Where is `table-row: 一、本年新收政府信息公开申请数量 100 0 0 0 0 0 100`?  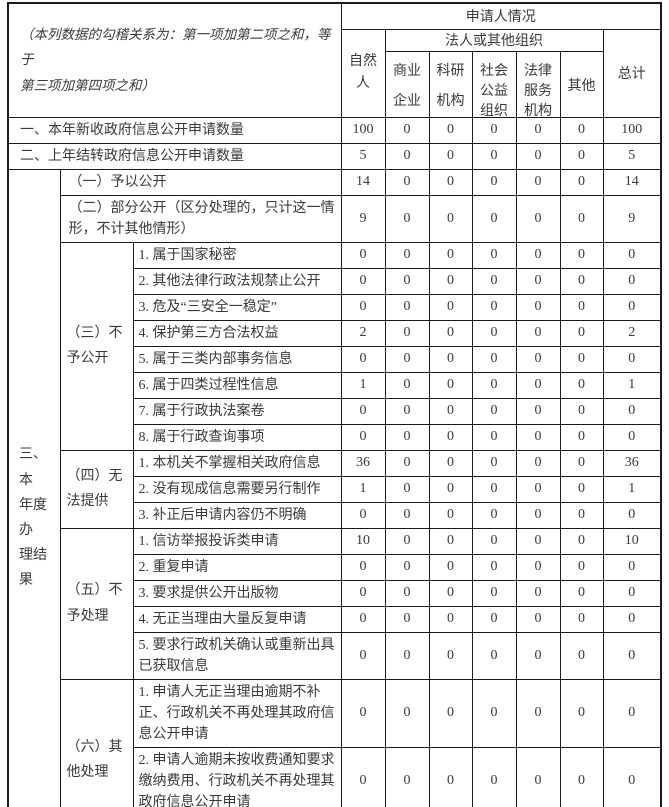
table-row: 一、本年新收政府信息公开申请数量 100 0 0 0 0 0 100 is located at coordinates (334, 130).